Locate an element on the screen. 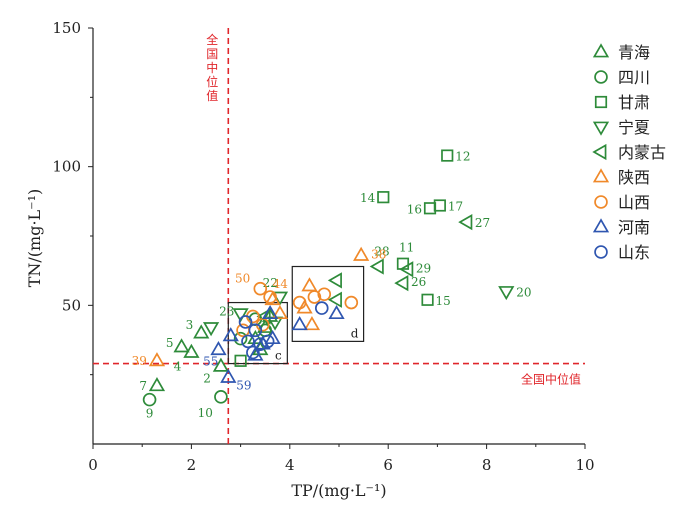  x-axis-title: TP/(mg·L⁻¹) is located at coordinates (338, 490).